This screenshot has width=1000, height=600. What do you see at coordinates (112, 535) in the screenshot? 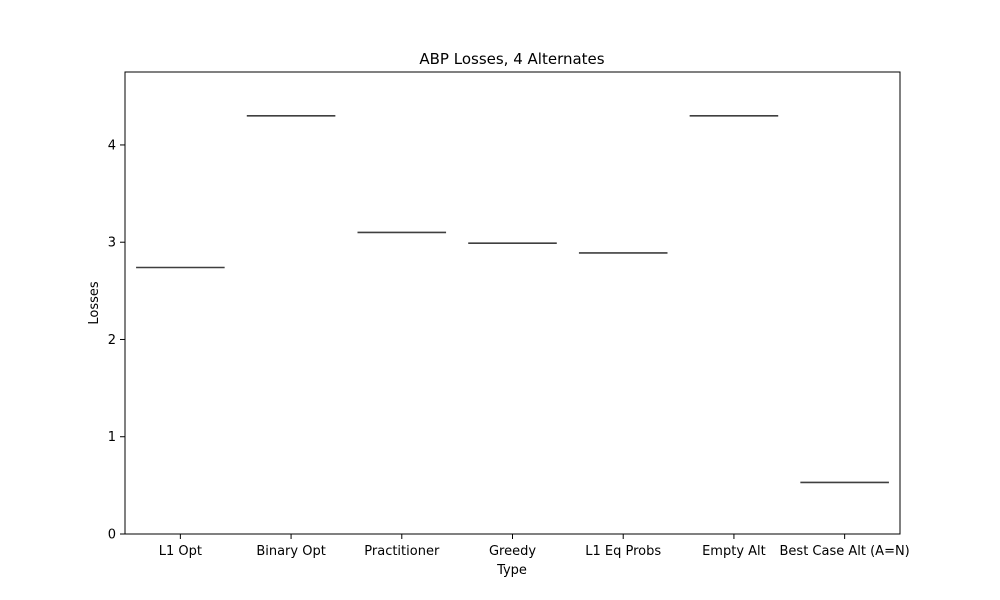
I see `y-tick-label-0: 0` at bounding box center [112, 535].